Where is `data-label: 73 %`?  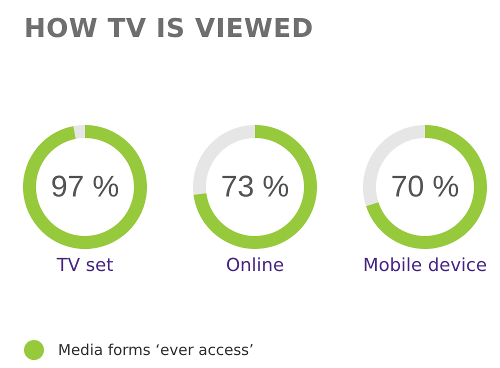
data-label: 73 % is located at coordinates (255, 187).